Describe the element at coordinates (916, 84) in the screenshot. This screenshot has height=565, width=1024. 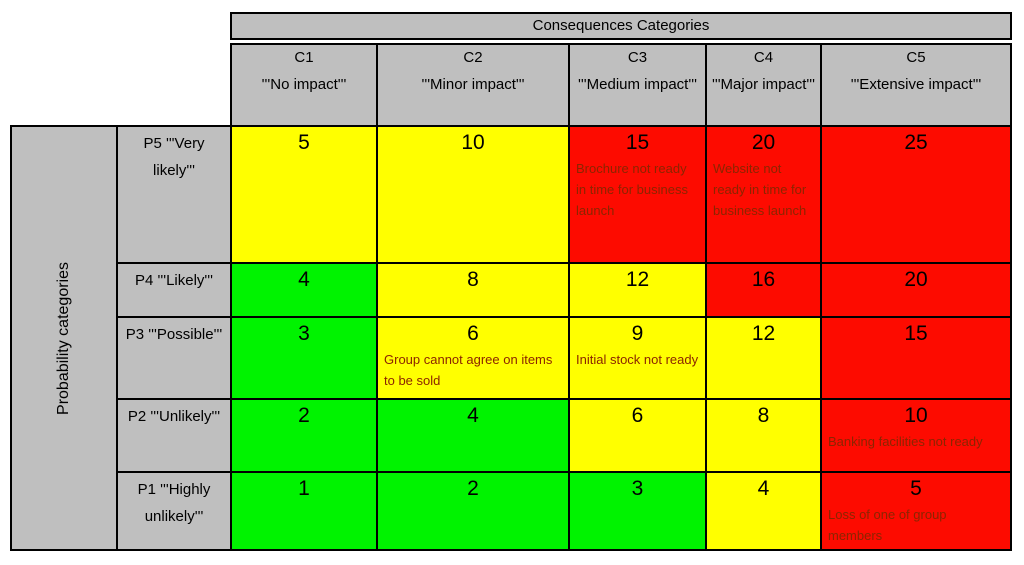
I see `col-label: '''Extensive impact'''` at that location.